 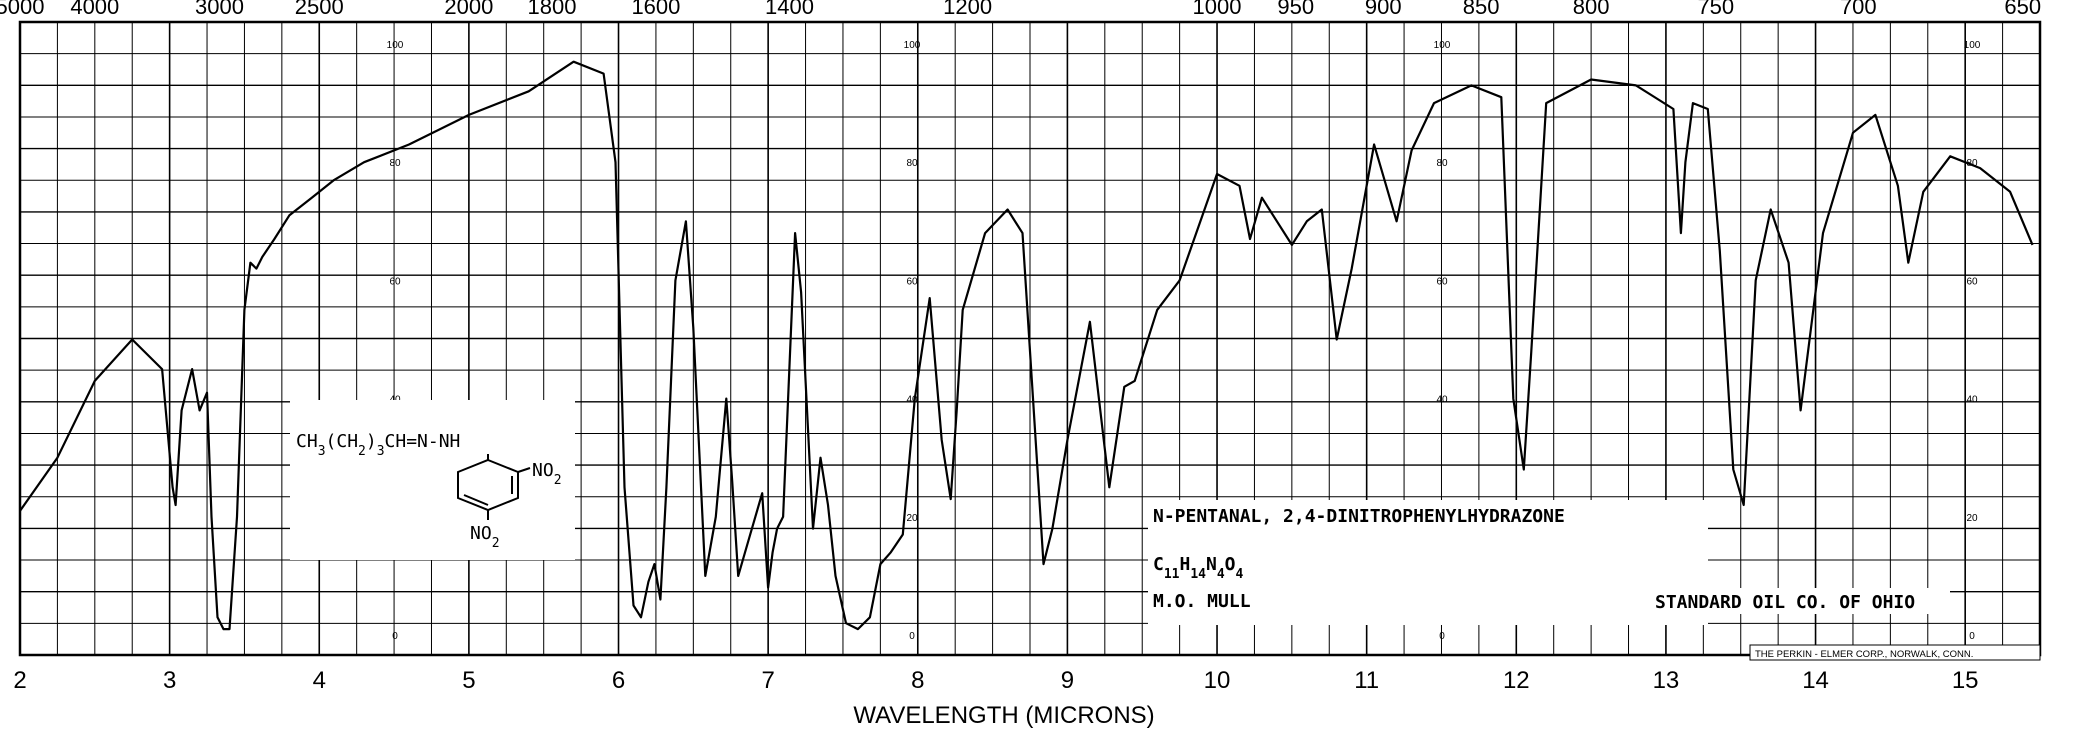 I want to click on structure-chain-text: CH3(CH2)3CH=N-NH, so click(x=378, y=445).